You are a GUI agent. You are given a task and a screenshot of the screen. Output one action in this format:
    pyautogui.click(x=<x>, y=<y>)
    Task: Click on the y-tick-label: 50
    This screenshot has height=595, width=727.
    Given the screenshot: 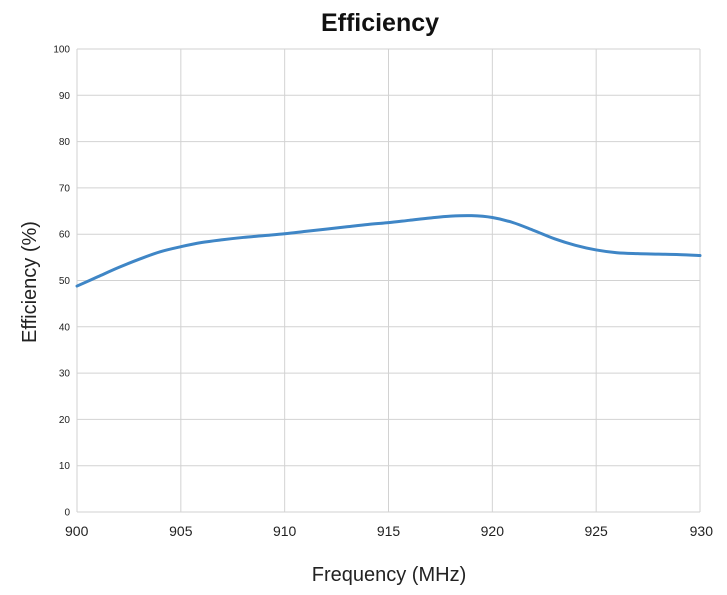 What is the action you would take?
    pyautogui.click(x=65, y=281)
    